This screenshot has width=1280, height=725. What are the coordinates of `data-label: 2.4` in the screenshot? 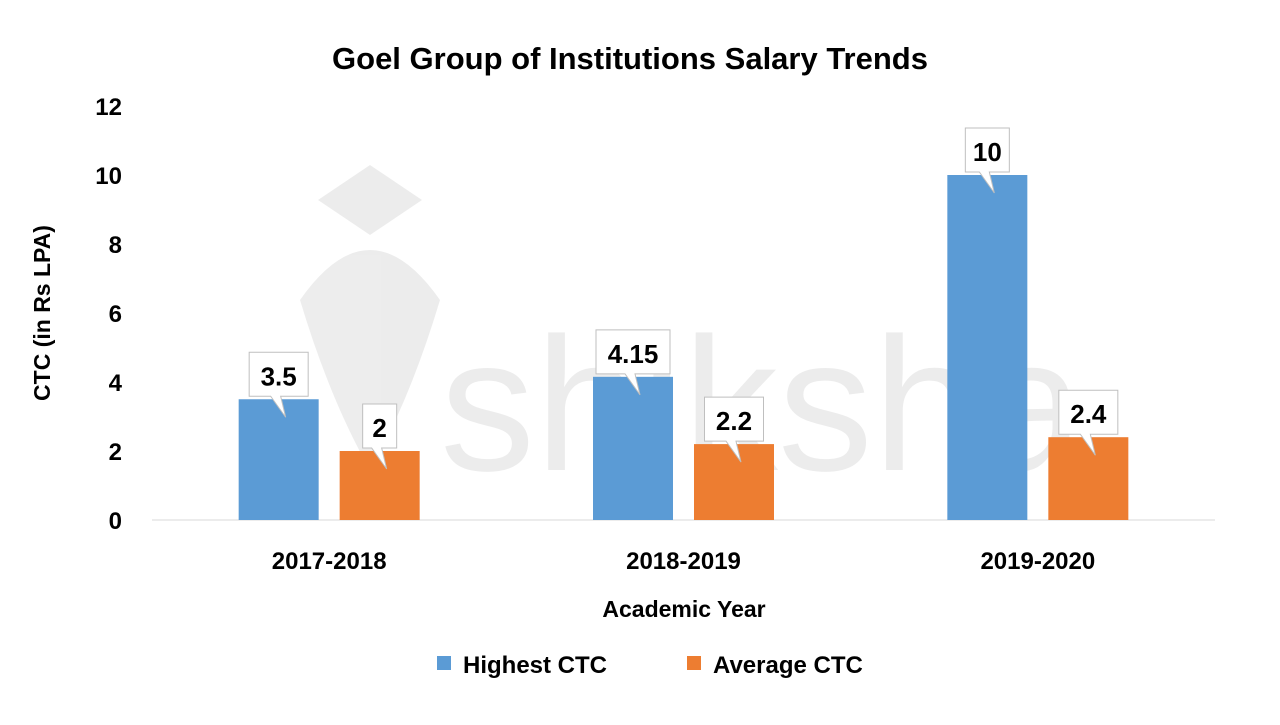 It's located at (1088, 414).